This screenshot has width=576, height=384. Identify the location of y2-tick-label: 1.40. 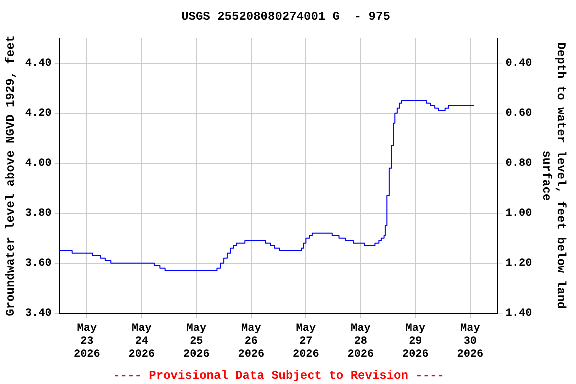
(519, 314).